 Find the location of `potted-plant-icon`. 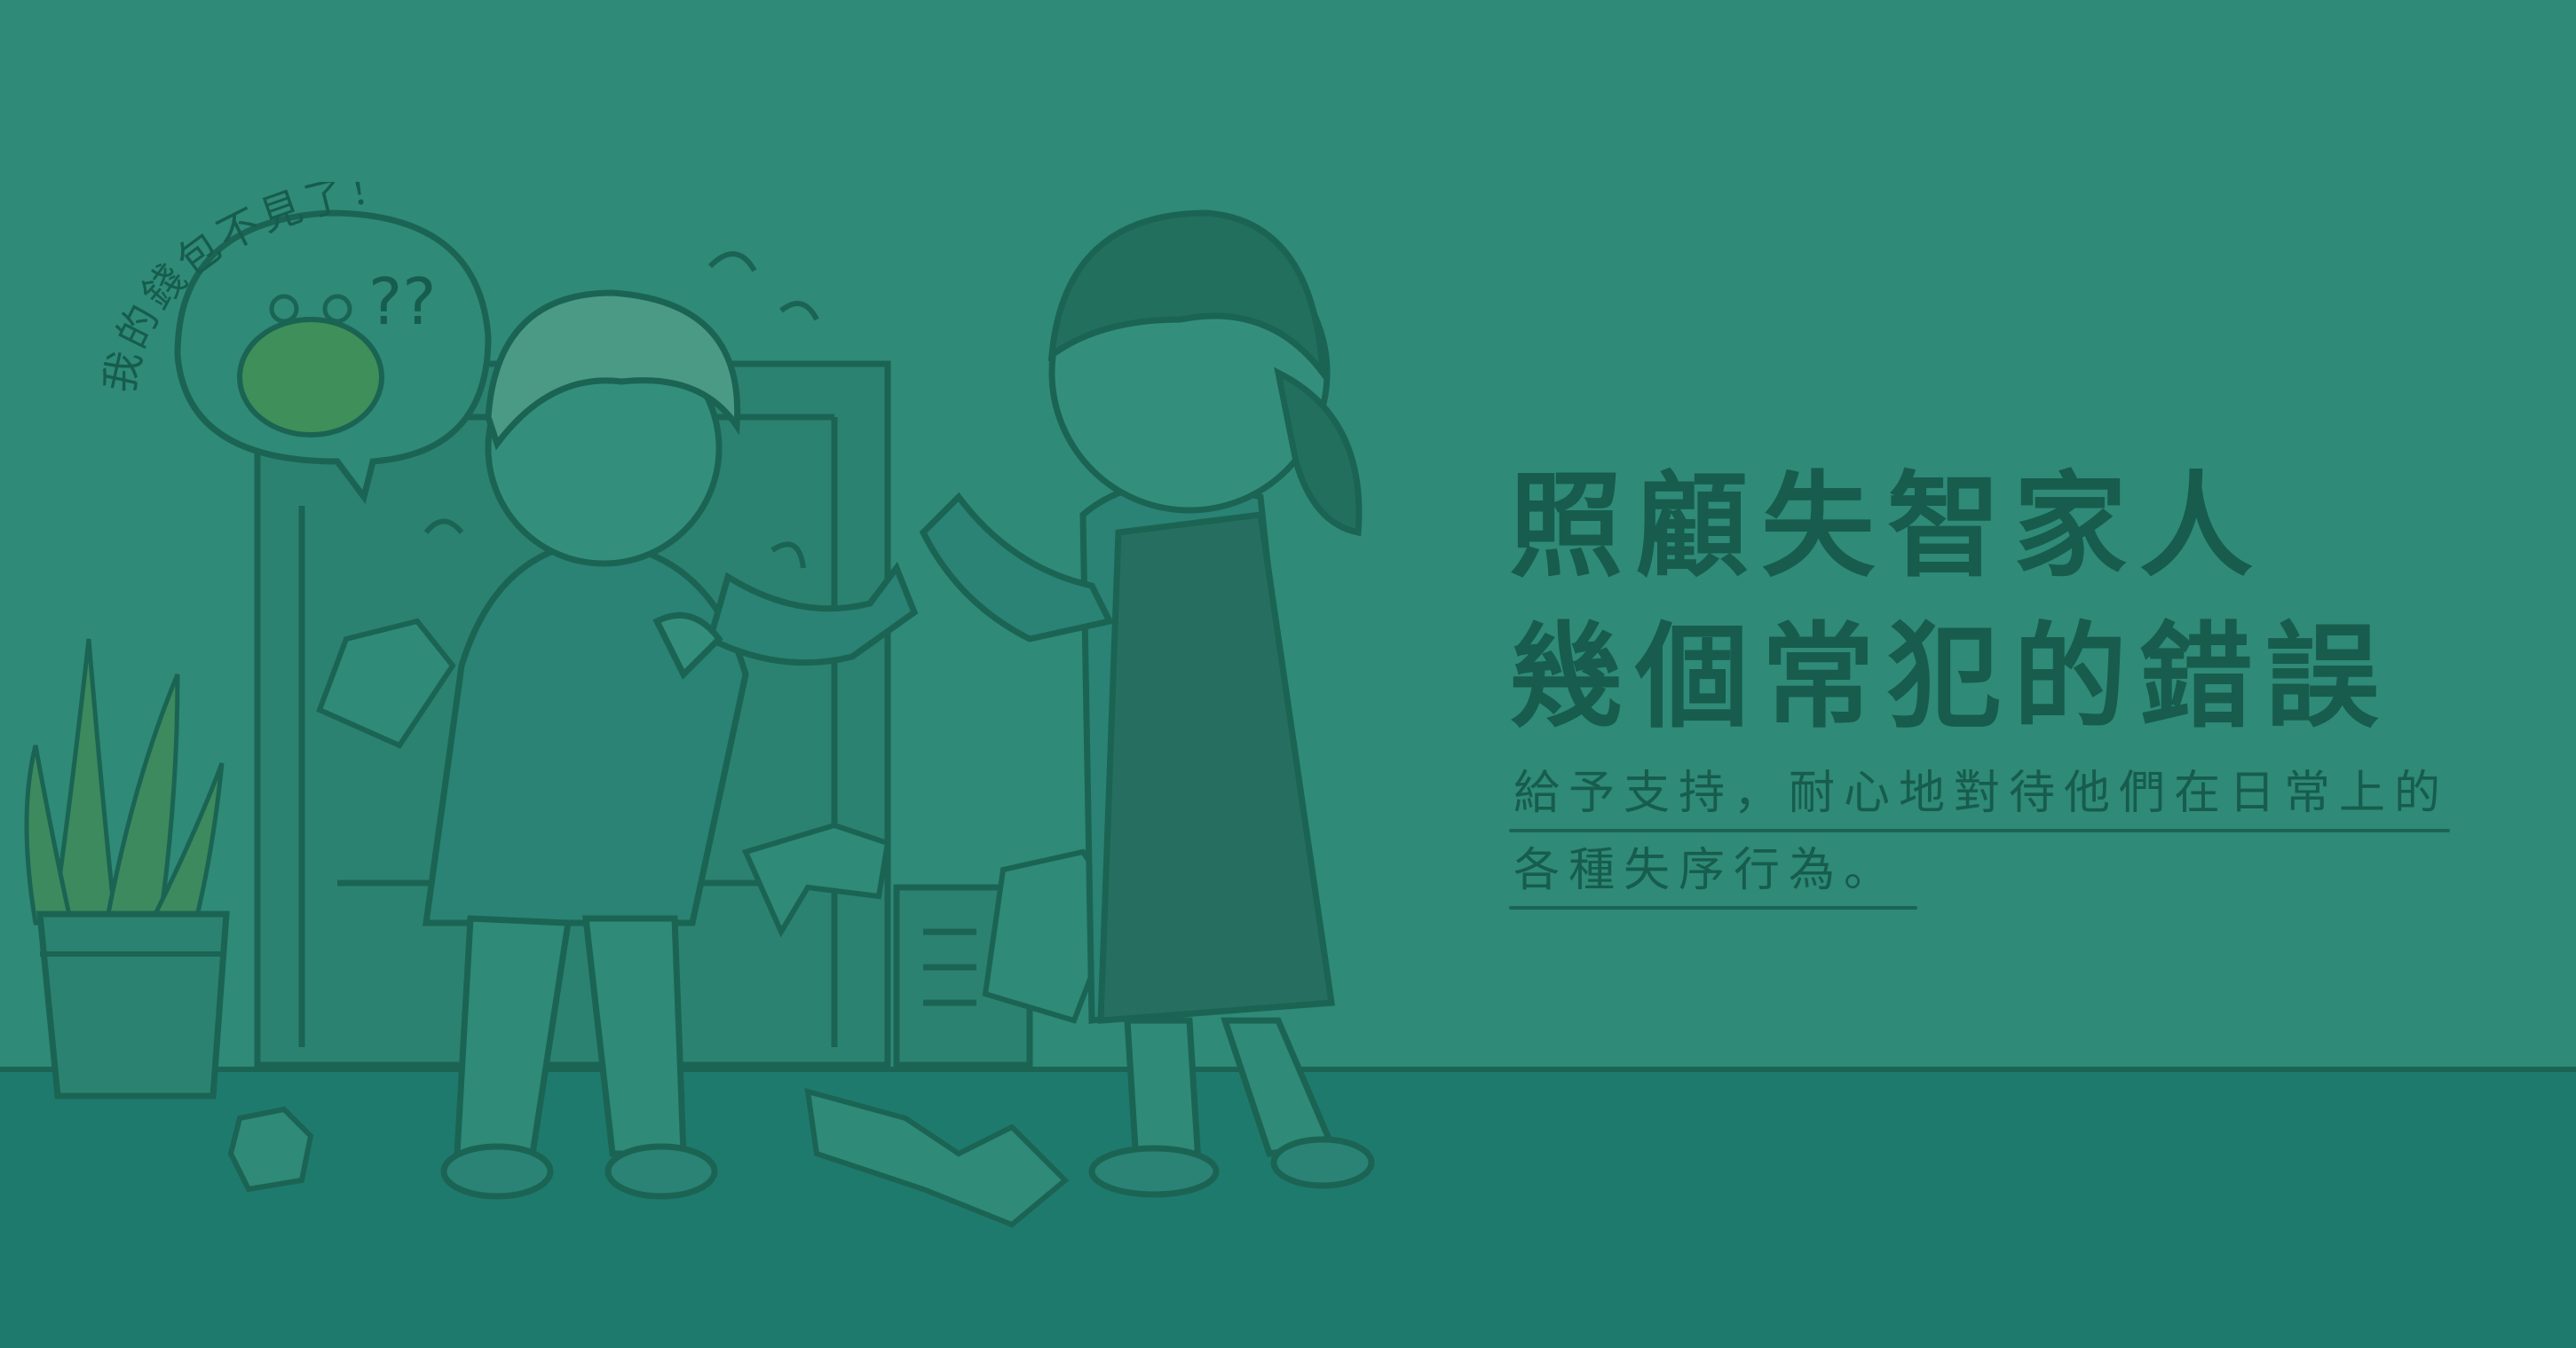

potted-plant-icon is located at coordinates (127, 869).